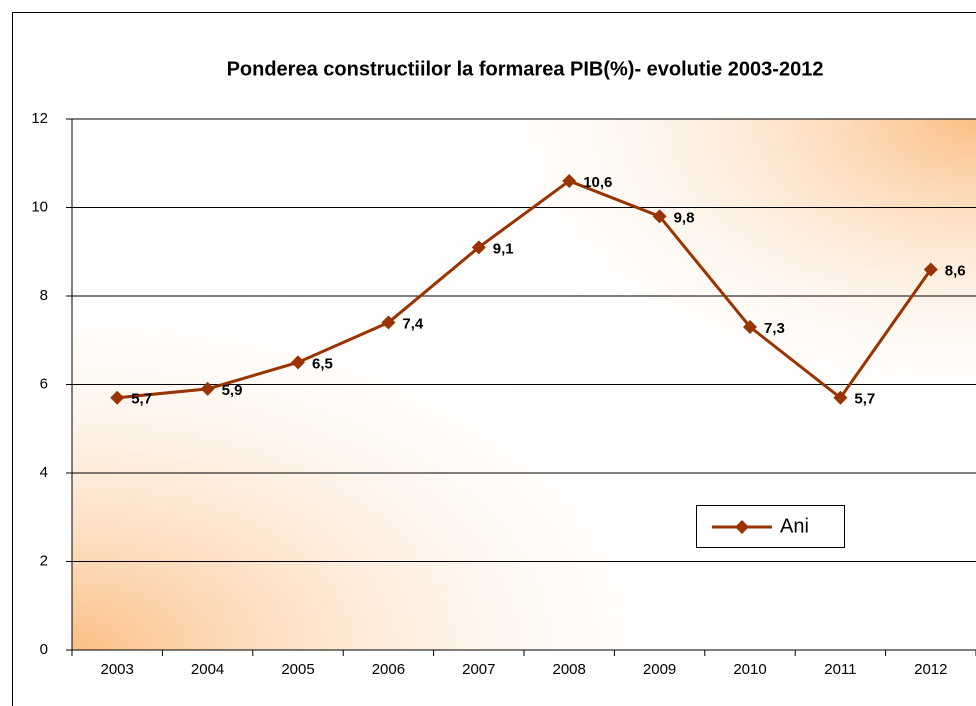  Describe the element at coordinates (794, 526) in the screenshot. I see `legend-label: Ani` at that location.